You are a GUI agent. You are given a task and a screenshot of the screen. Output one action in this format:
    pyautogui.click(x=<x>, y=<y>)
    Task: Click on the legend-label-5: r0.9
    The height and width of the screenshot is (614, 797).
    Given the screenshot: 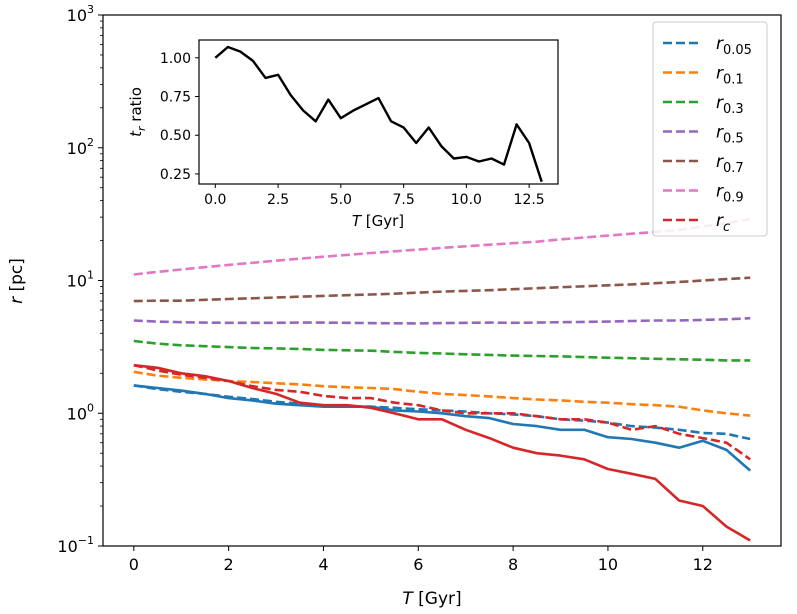 What is the action you would take?
    pyautogui.click(x=730, y=194)
    